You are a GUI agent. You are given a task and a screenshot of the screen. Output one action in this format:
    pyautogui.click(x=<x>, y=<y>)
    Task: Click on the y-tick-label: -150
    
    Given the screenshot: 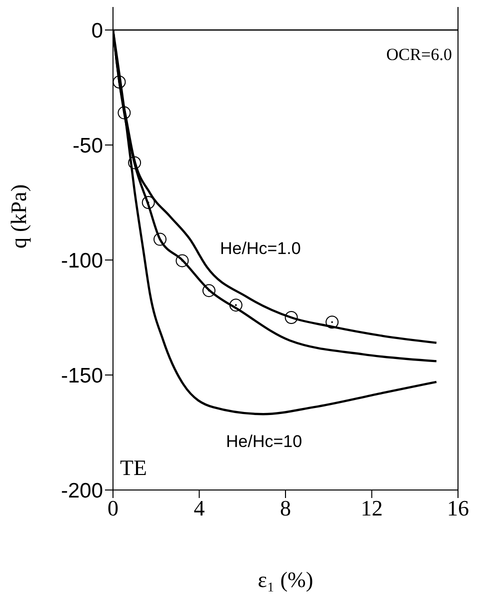 What is the action you would take?
    pyautogui.click(x=81, y=376)
    